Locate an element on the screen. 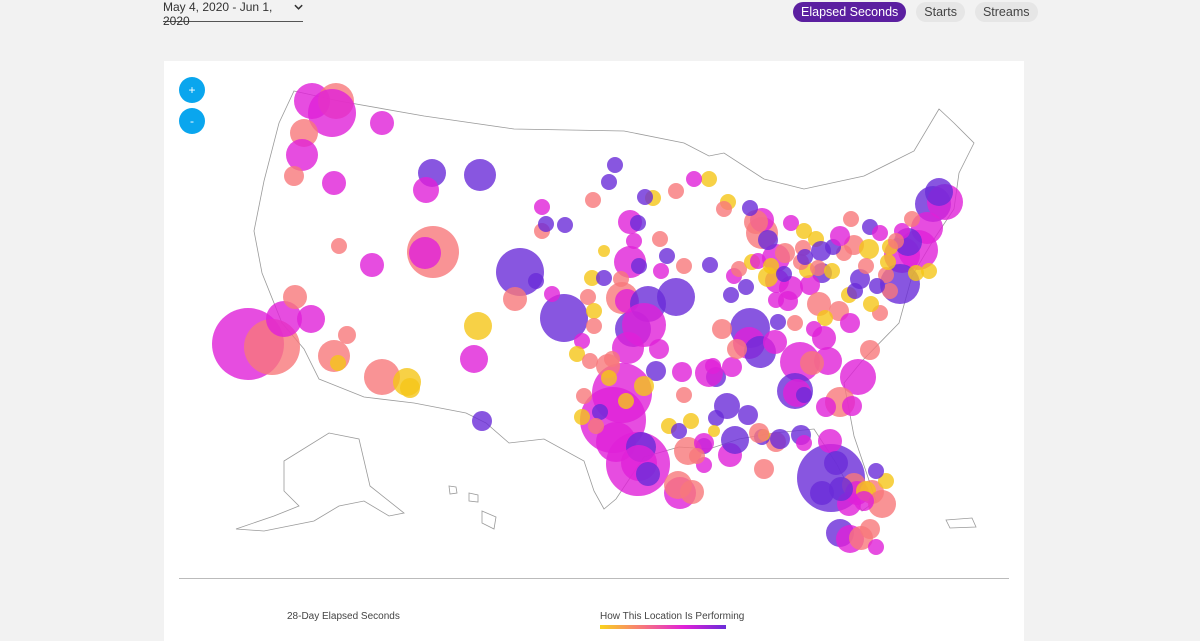  zoom-out-button: - is located at coordinates (192, 121).